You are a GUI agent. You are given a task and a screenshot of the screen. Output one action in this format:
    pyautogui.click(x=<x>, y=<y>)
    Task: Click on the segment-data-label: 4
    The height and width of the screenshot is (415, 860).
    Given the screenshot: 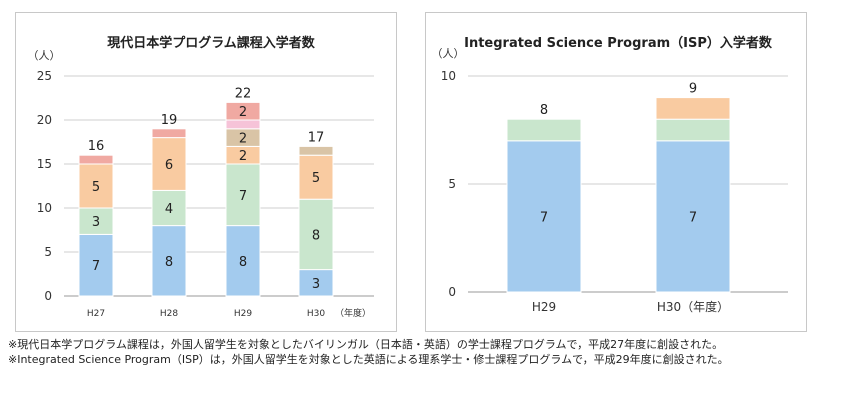 What is the action you would take?
    pyautogui.click(x=169, y=209)
    